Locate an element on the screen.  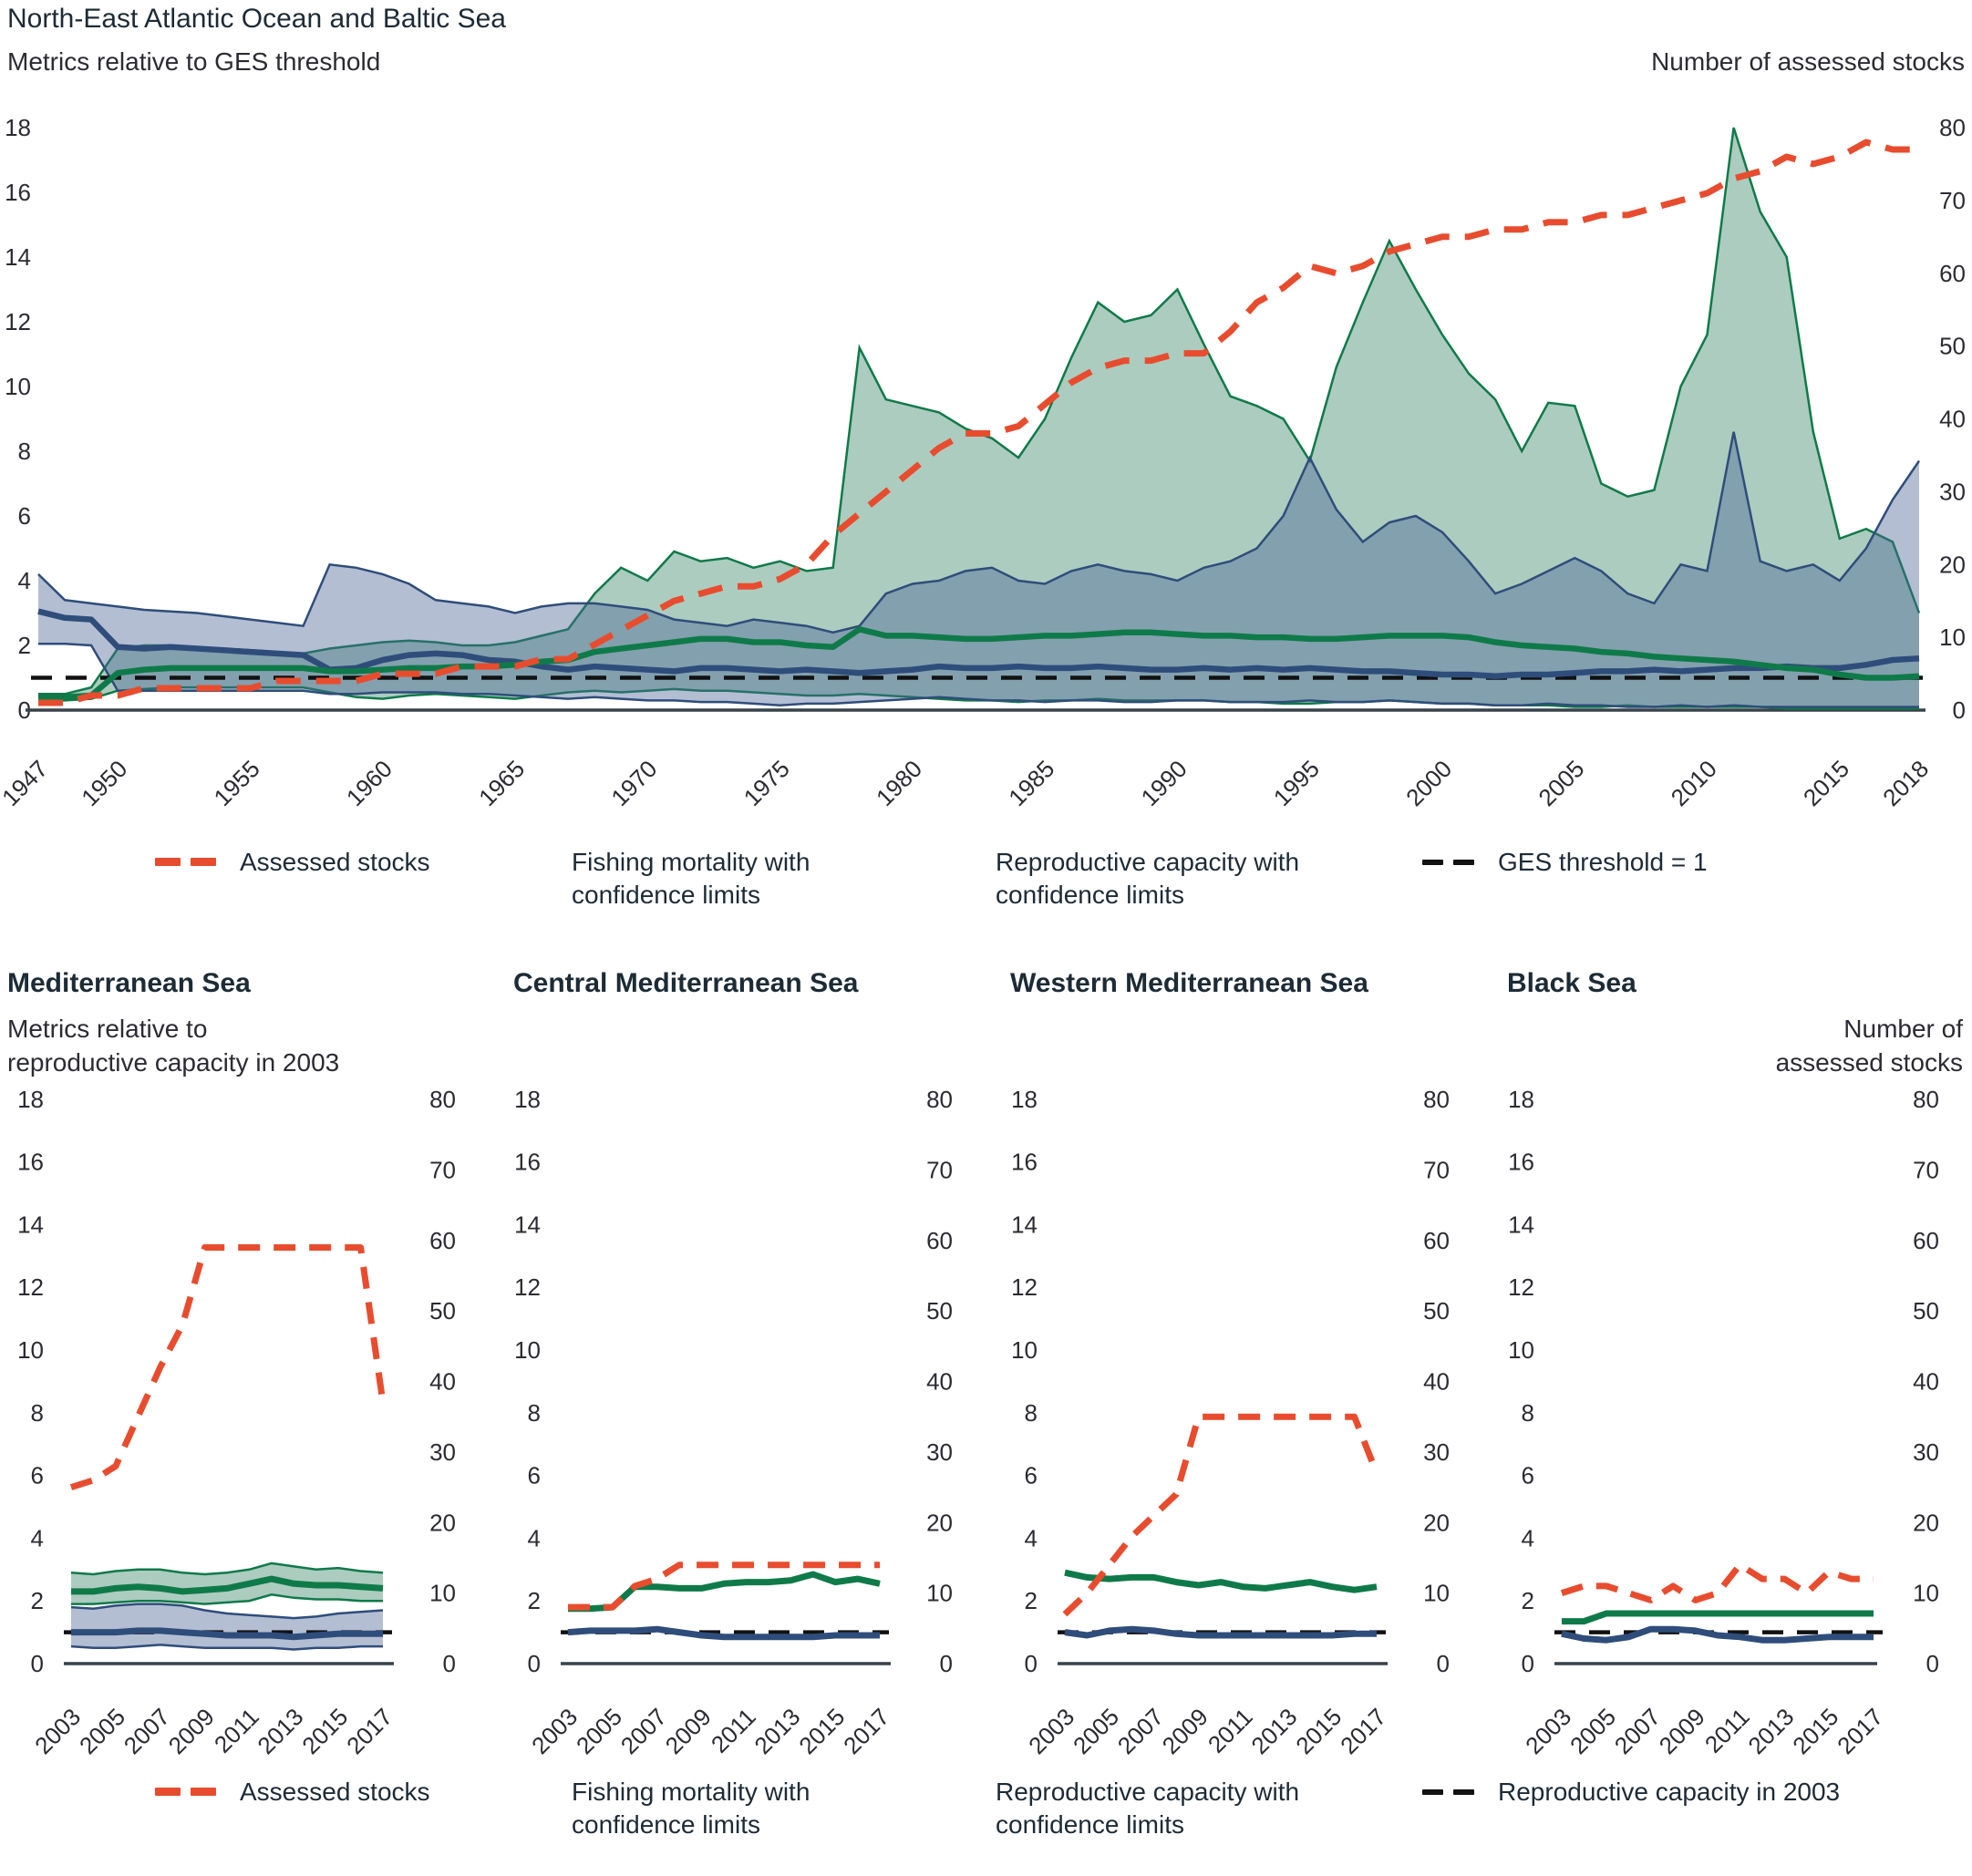
mediterranean-title: Mediterranean Sea is located at coordinates (129, 983).